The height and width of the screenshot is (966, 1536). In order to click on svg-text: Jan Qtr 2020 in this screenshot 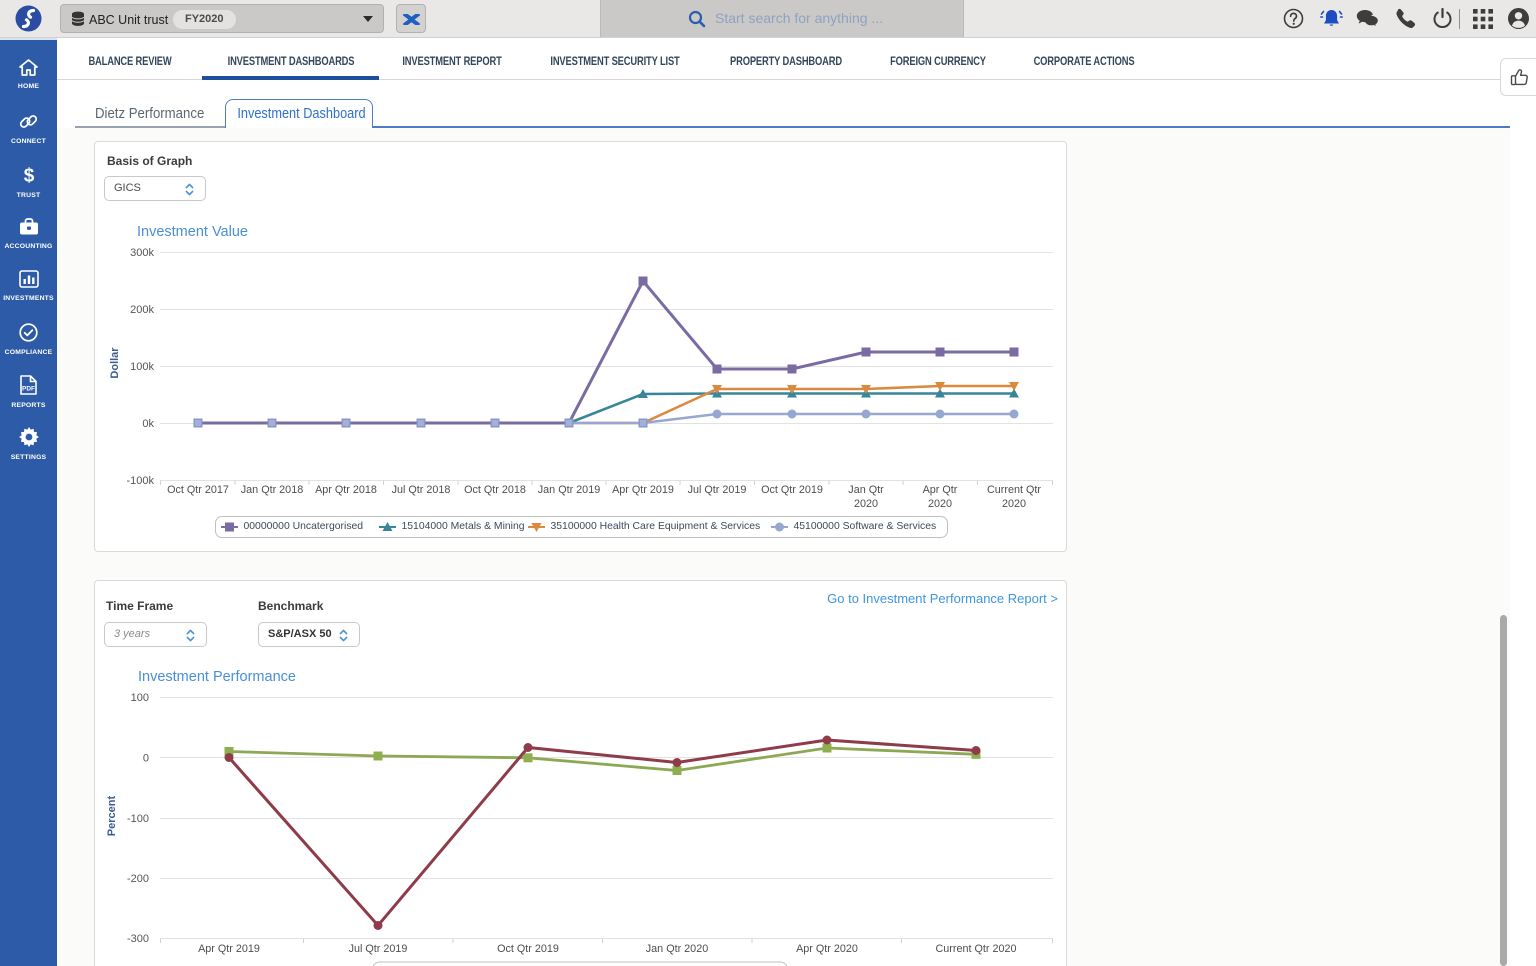, I will do `click(677, 949)`.